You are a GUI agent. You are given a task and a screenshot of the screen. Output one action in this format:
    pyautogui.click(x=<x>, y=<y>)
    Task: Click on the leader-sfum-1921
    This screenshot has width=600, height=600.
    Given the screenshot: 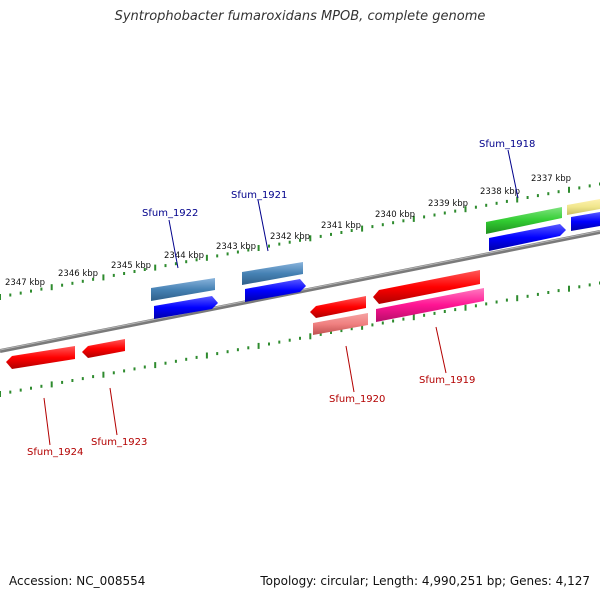 What is the action you would take?
    pyautogui.click(x=263, y=225)
    